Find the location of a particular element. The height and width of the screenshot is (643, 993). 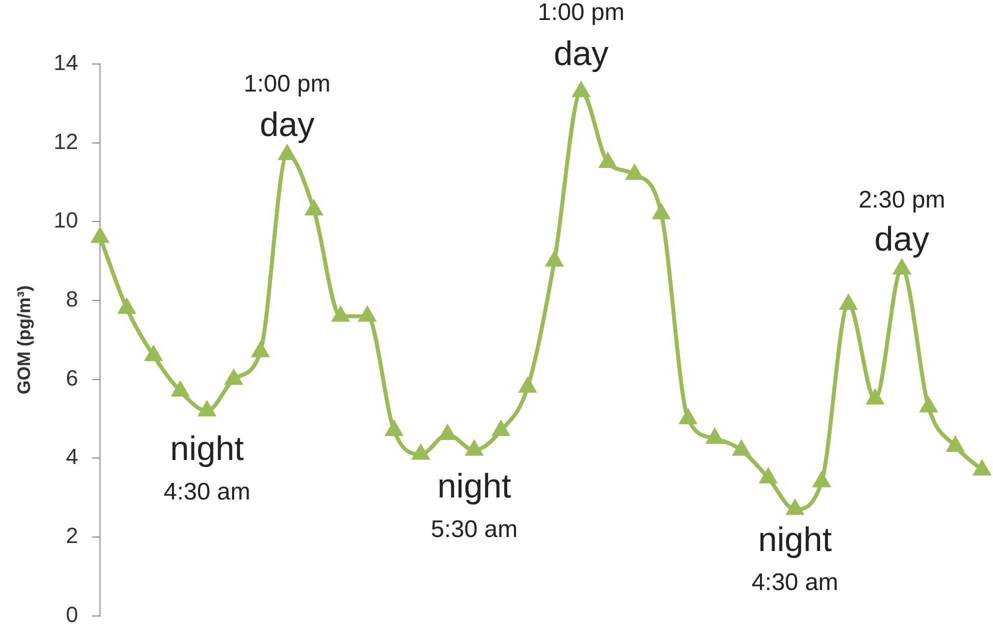

y-tick-label: 14 is located at coordinates (66, 63).